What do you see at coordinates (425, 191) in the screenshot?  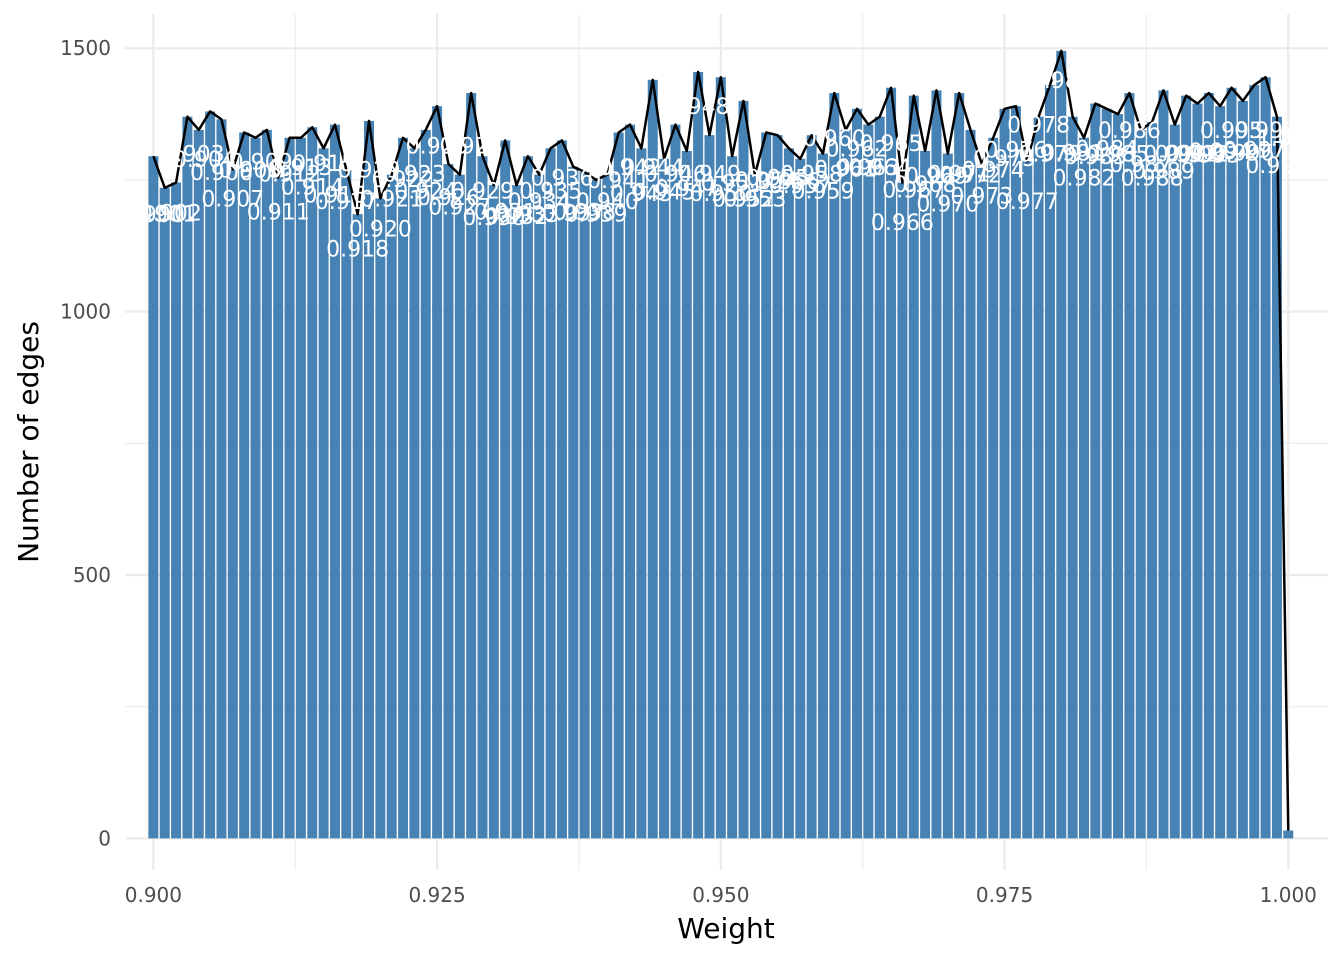 I see `bar-value-label: 0.924` at bounding box center [425, 191].